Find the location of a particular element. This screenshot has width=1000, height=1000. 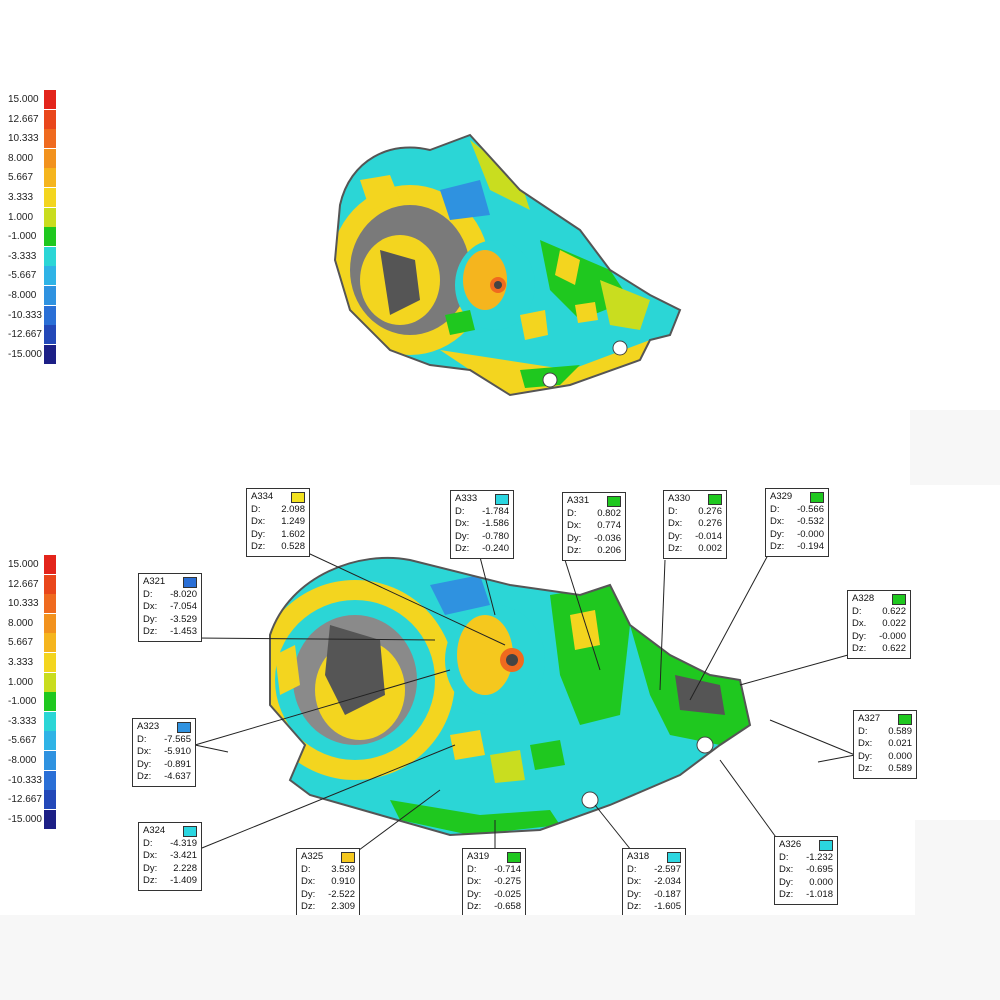

callout-a326: A326 D: -1.232 Dx: -0.695 Dy: 0.000 Dz: -1.018 is located at coordinates (806, 870).